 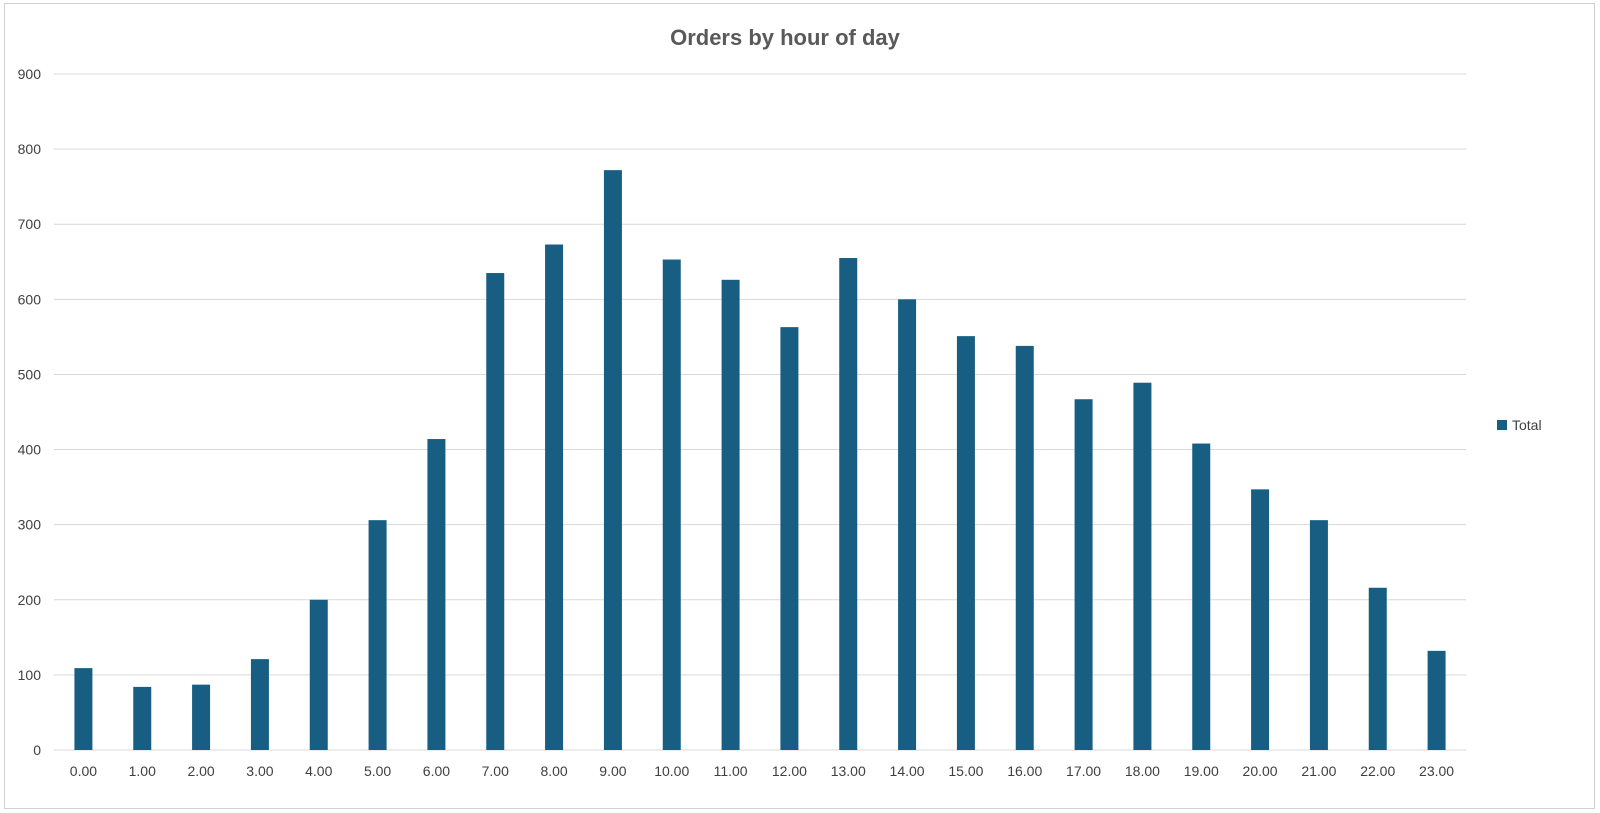 What do you see at coordinates (1083, 771) in the screenshot?
I see `x-tick-label: 17.00` at bounding box center [1083, 771].